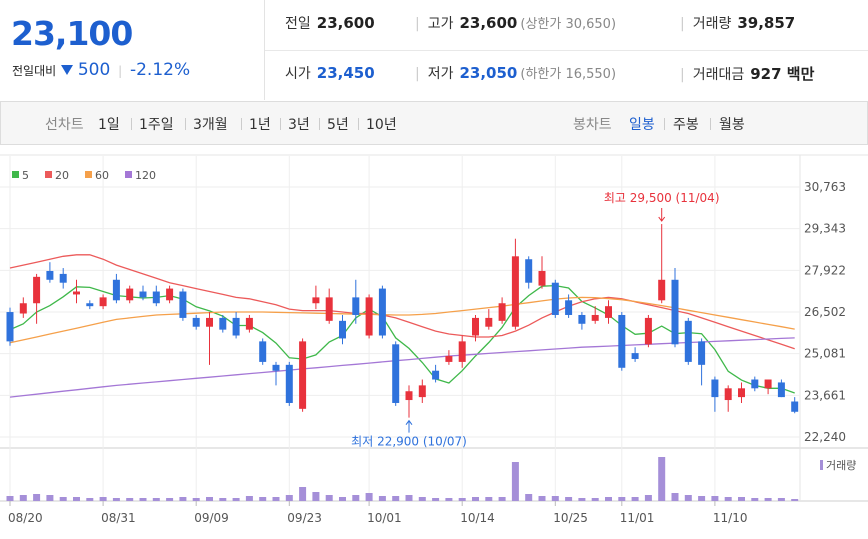 The height and width of the screenshot is (539, 868). I want to click on tab: 3개월, so click(210, 125).